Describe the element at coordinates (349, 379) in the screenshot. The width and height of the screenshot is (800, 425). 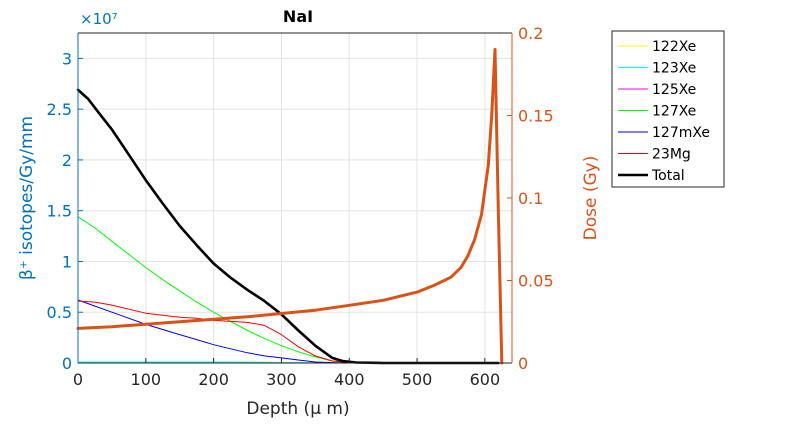
I see `x-tick-label: 400` at that location.